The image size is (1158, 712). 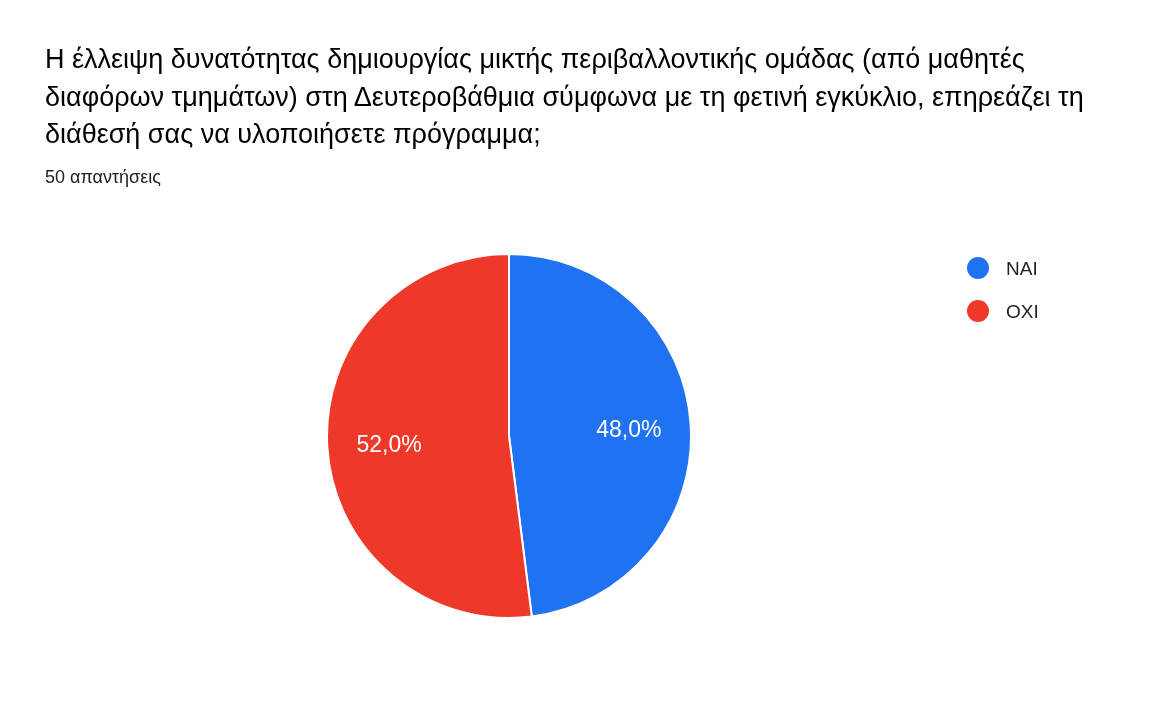 I want to click on legend-label: OXI, so click(x=1022, y=311).